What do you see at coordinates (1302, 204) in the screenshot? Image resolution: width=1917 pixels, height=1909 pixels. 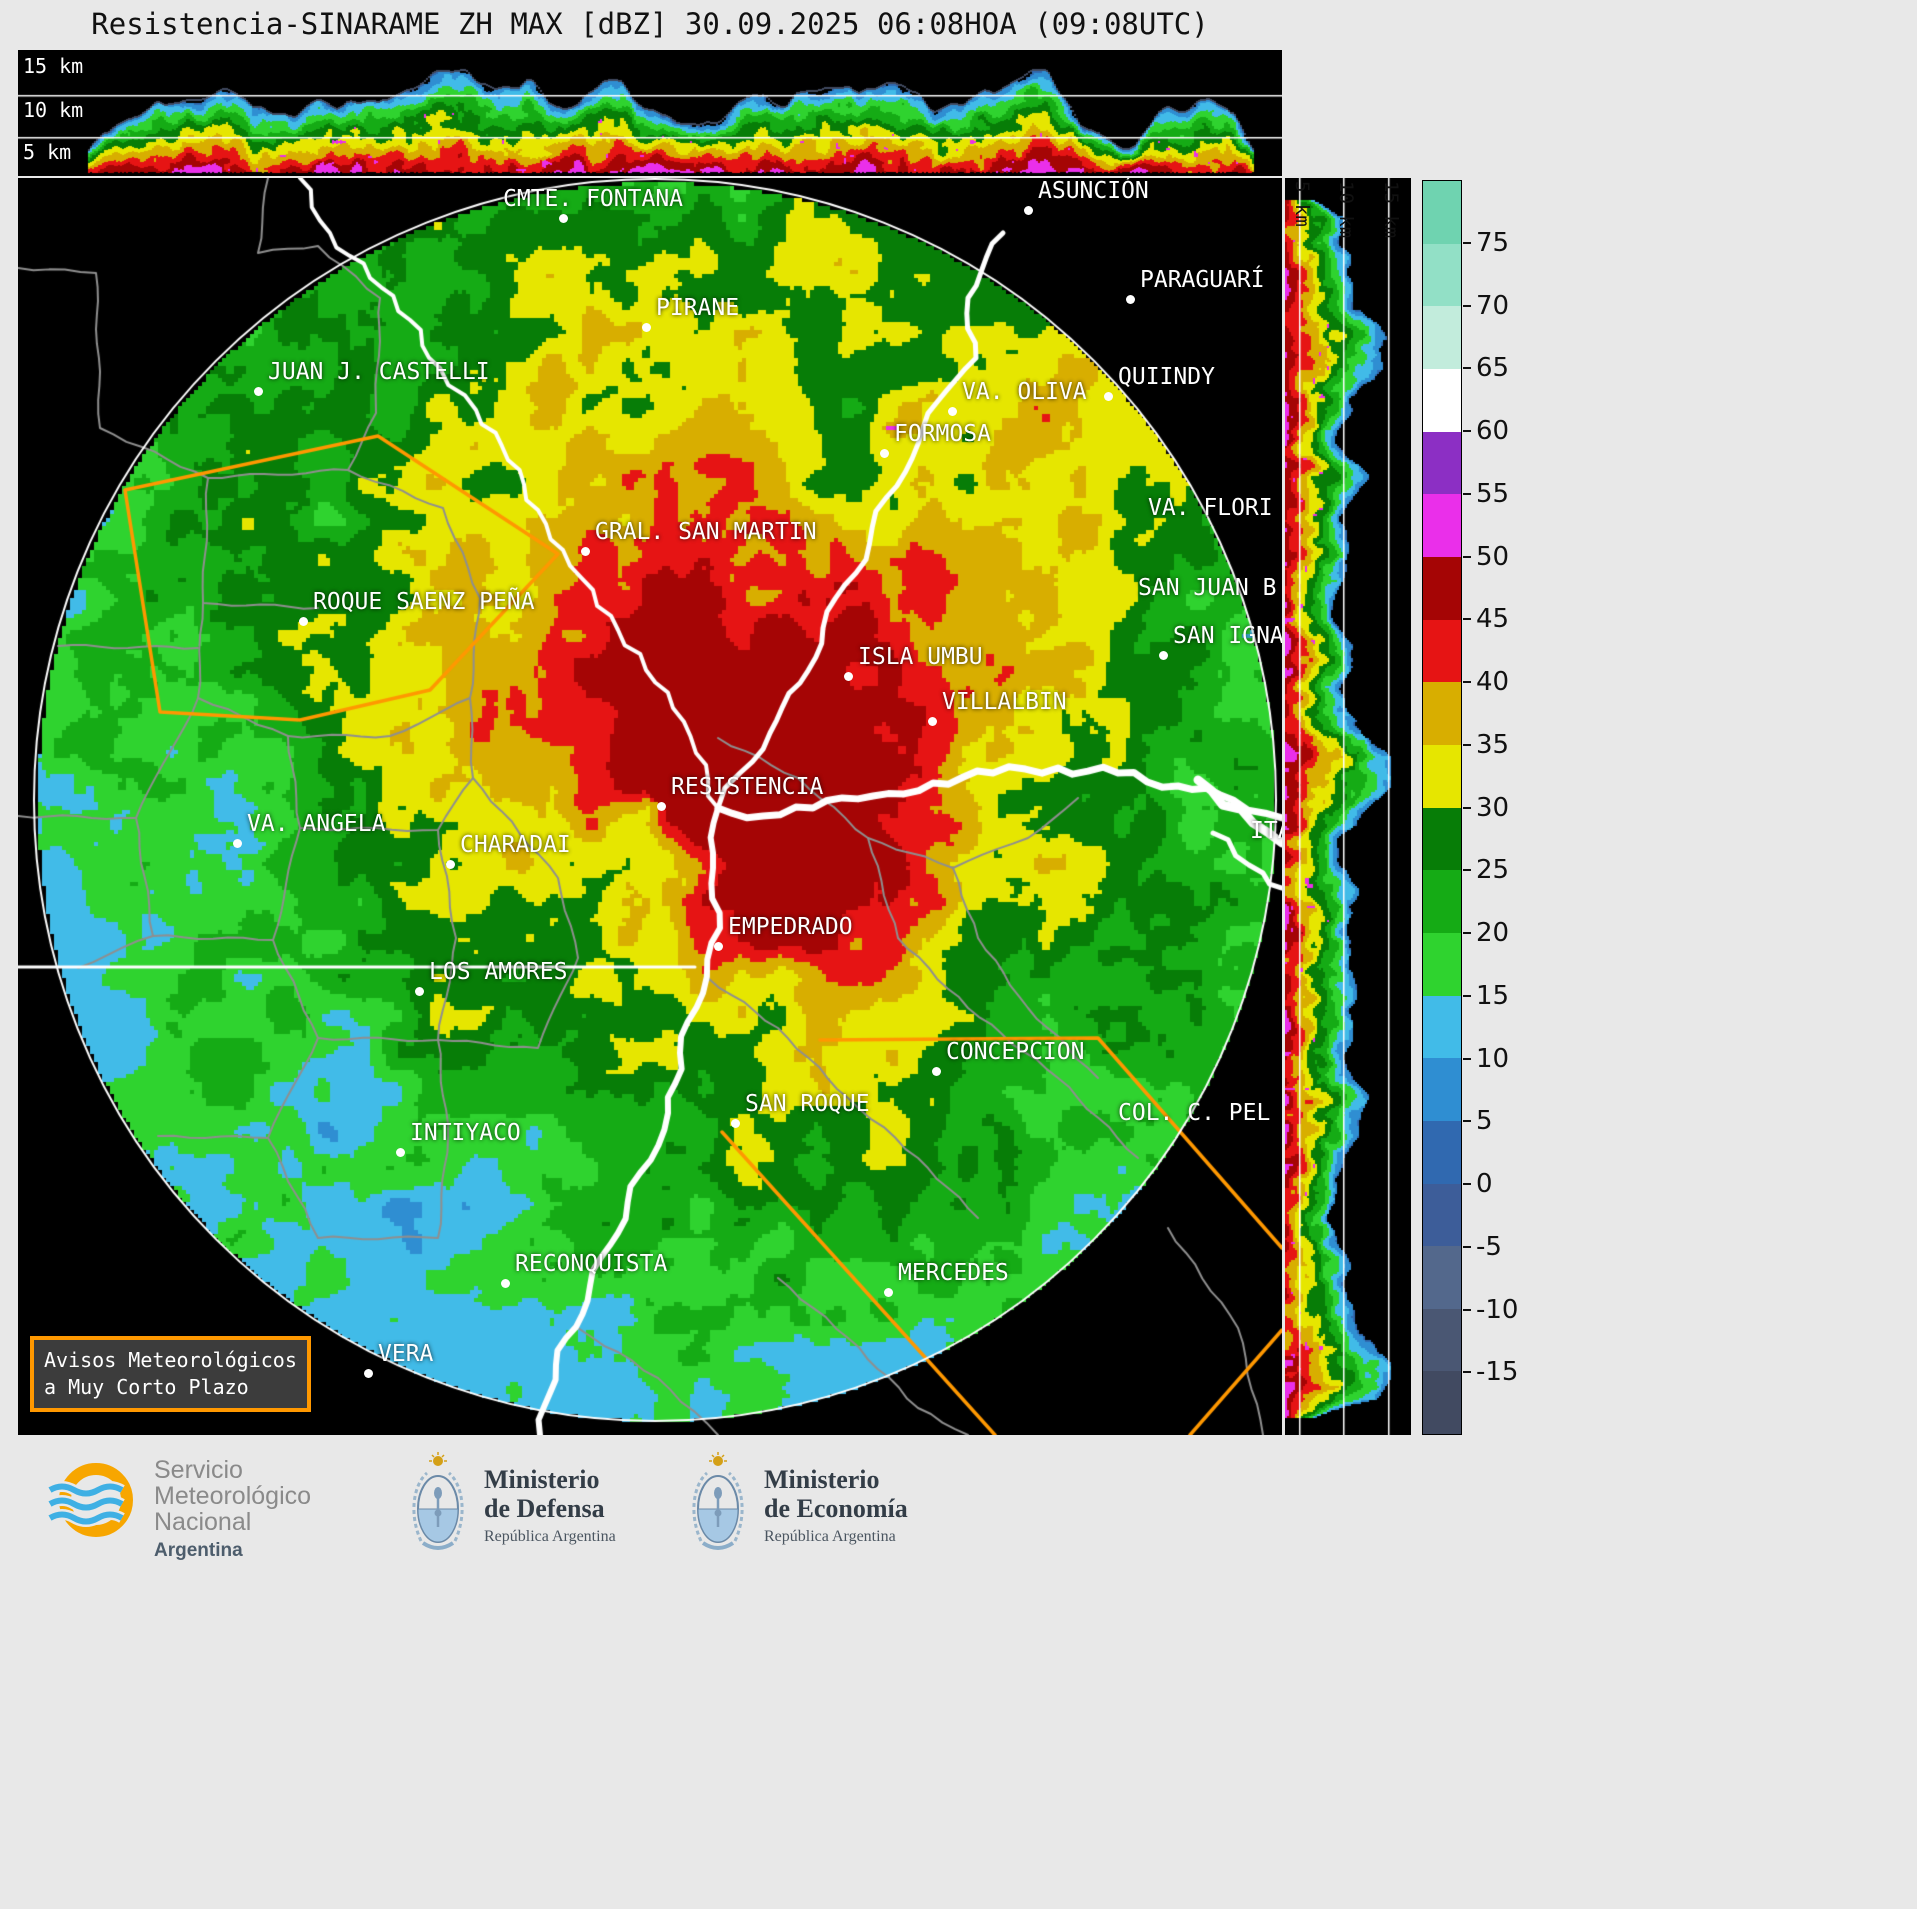 I see `height-label-5km-right: 5 km` at bounding box center [1302, 204].